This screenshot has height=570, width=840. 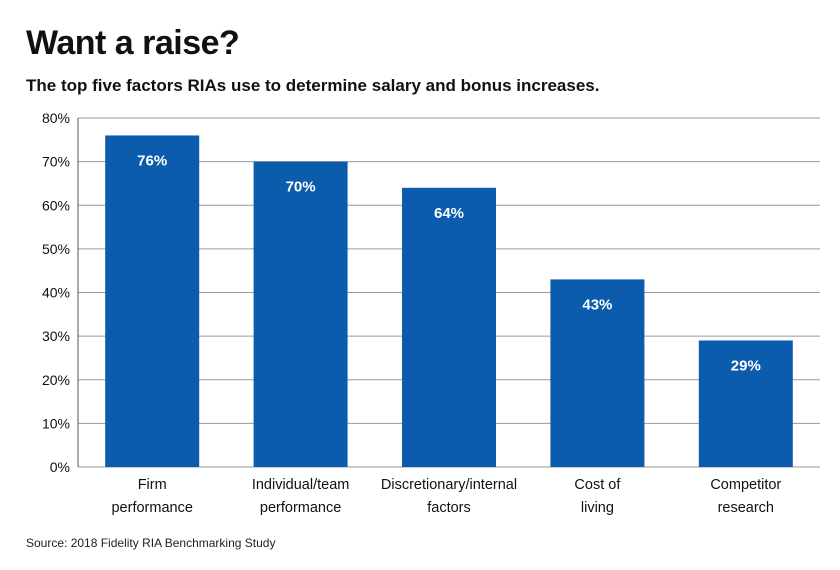 What do you see at coordinates (746, 365) in the screenshot?
I see `bar-value-label: 29%` at bounding box center [746, 365].